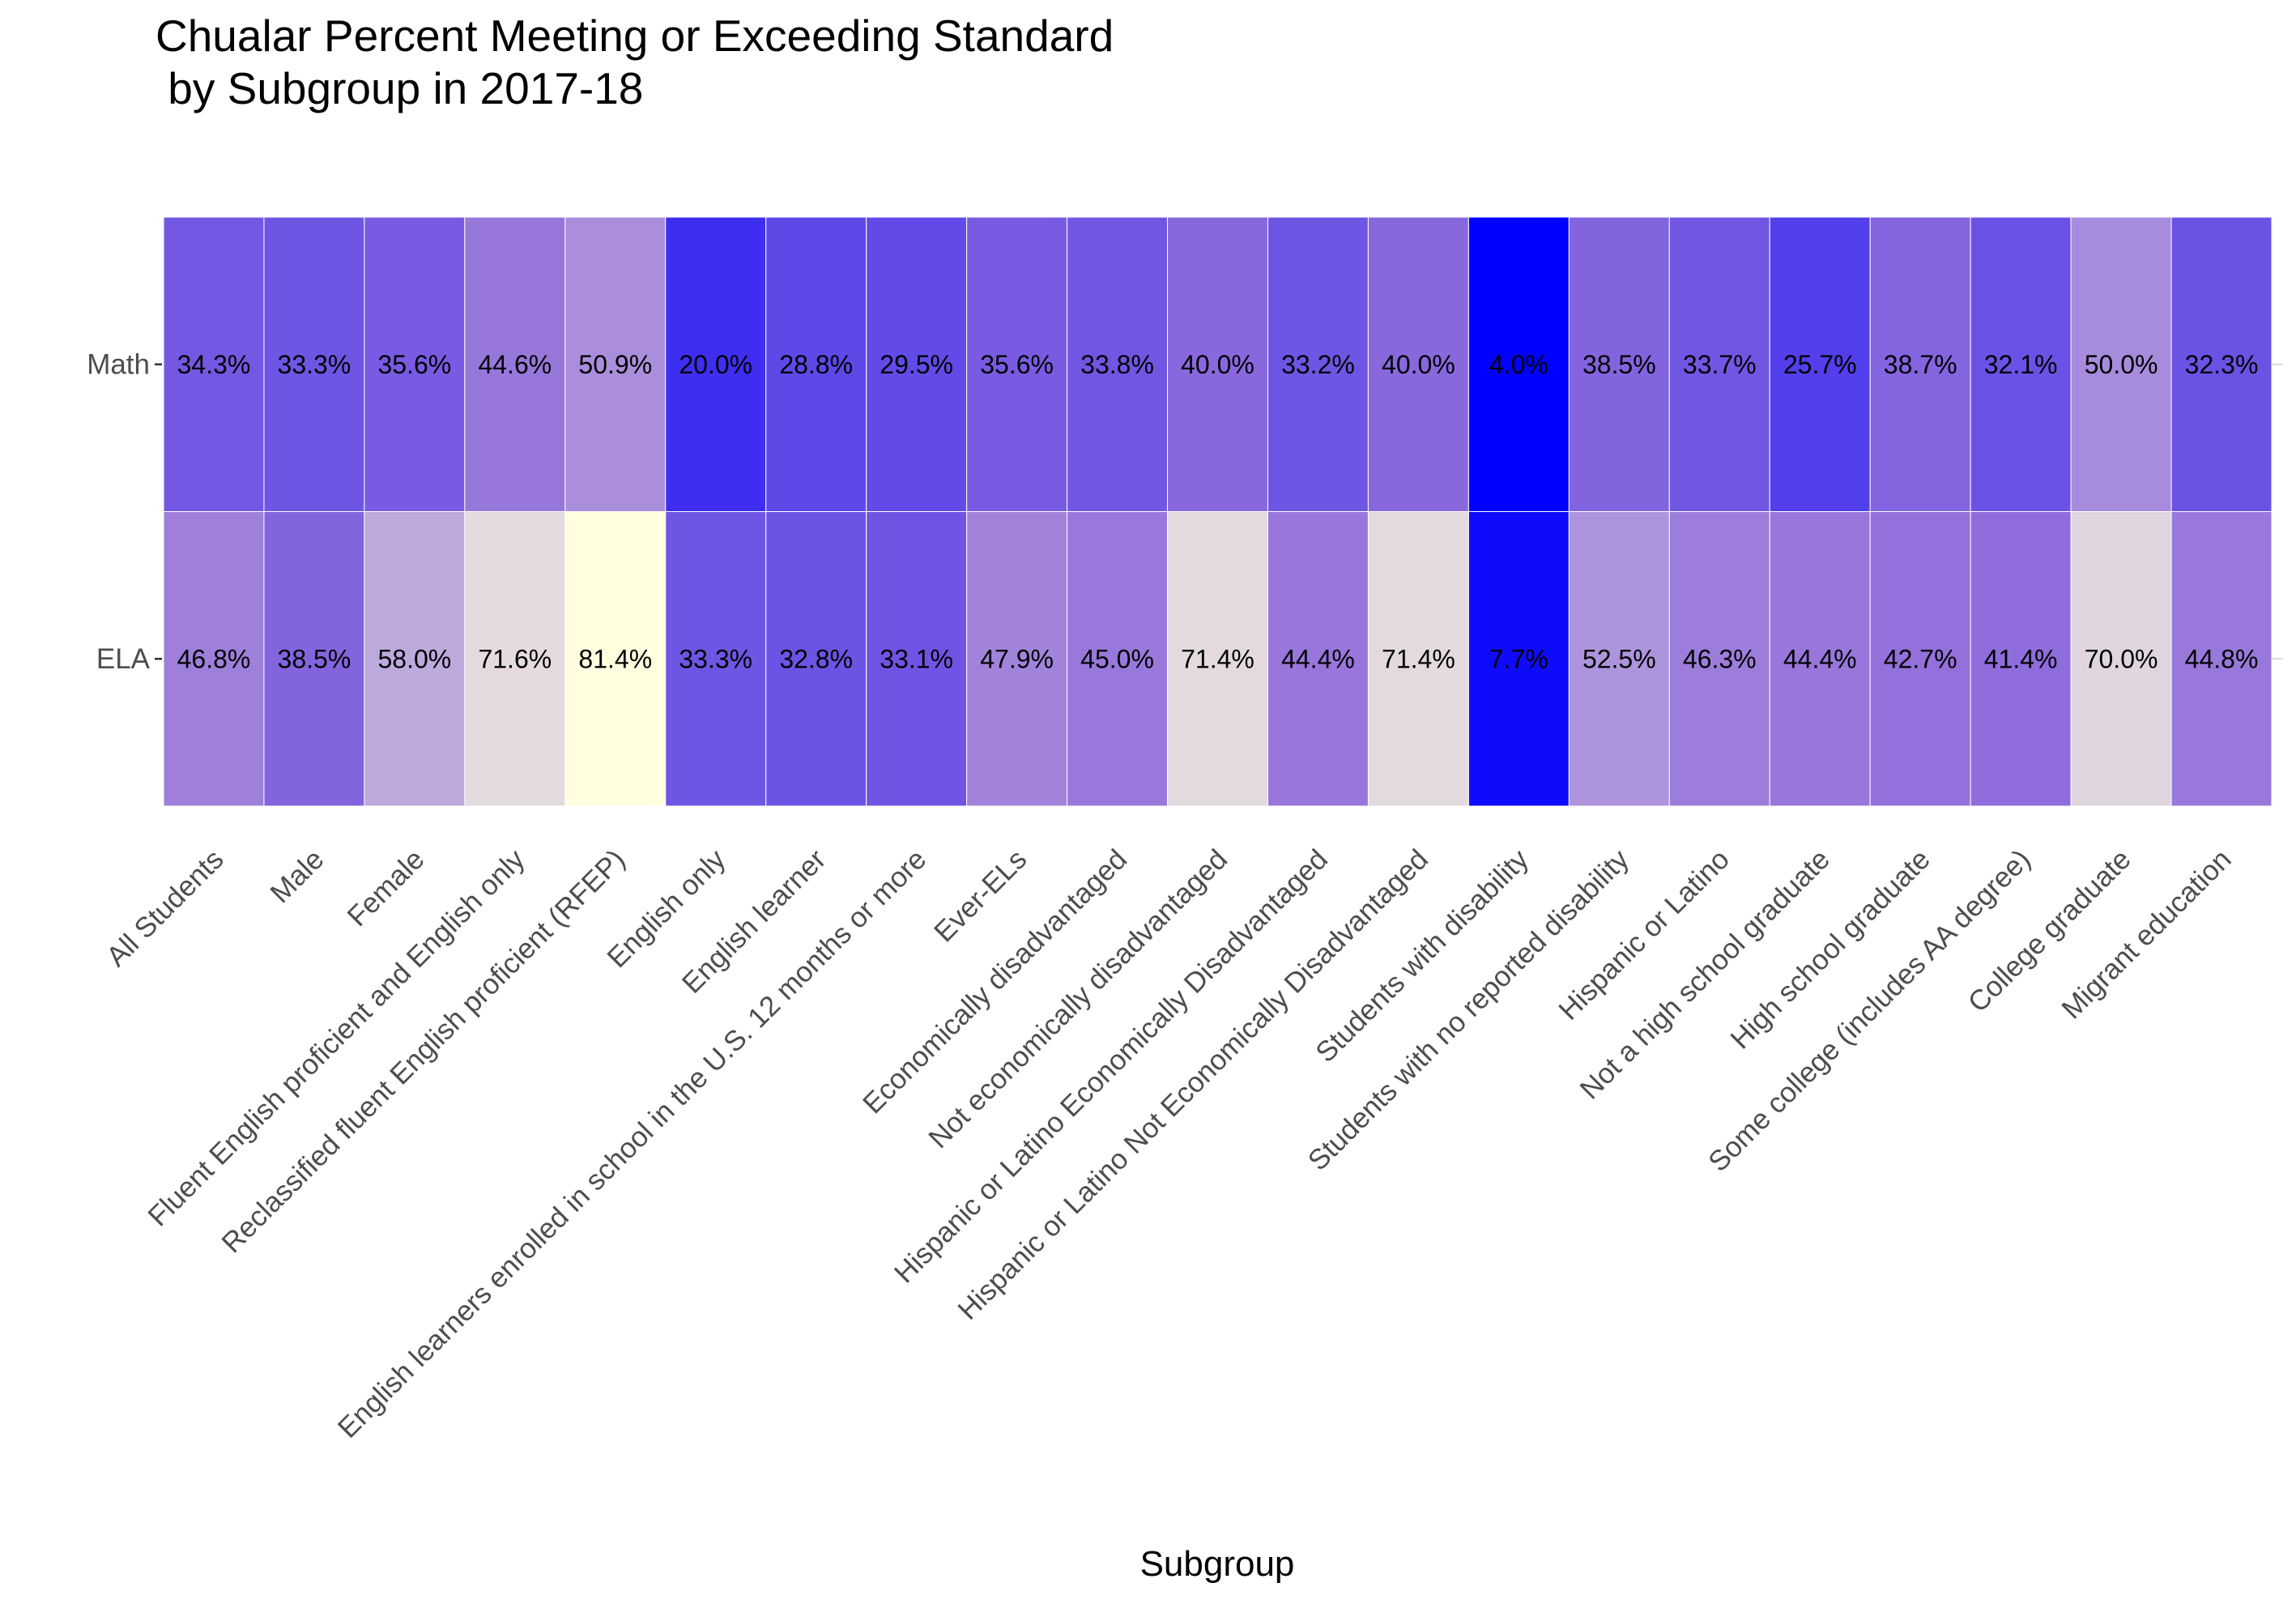 The height and width of the screenshot is (1600, 2296). Describe the element at coordinates (1218, 658) in the screenshot. I see `cell-label-ela-not-economically-disadvantaged: 71.4%` at that location.